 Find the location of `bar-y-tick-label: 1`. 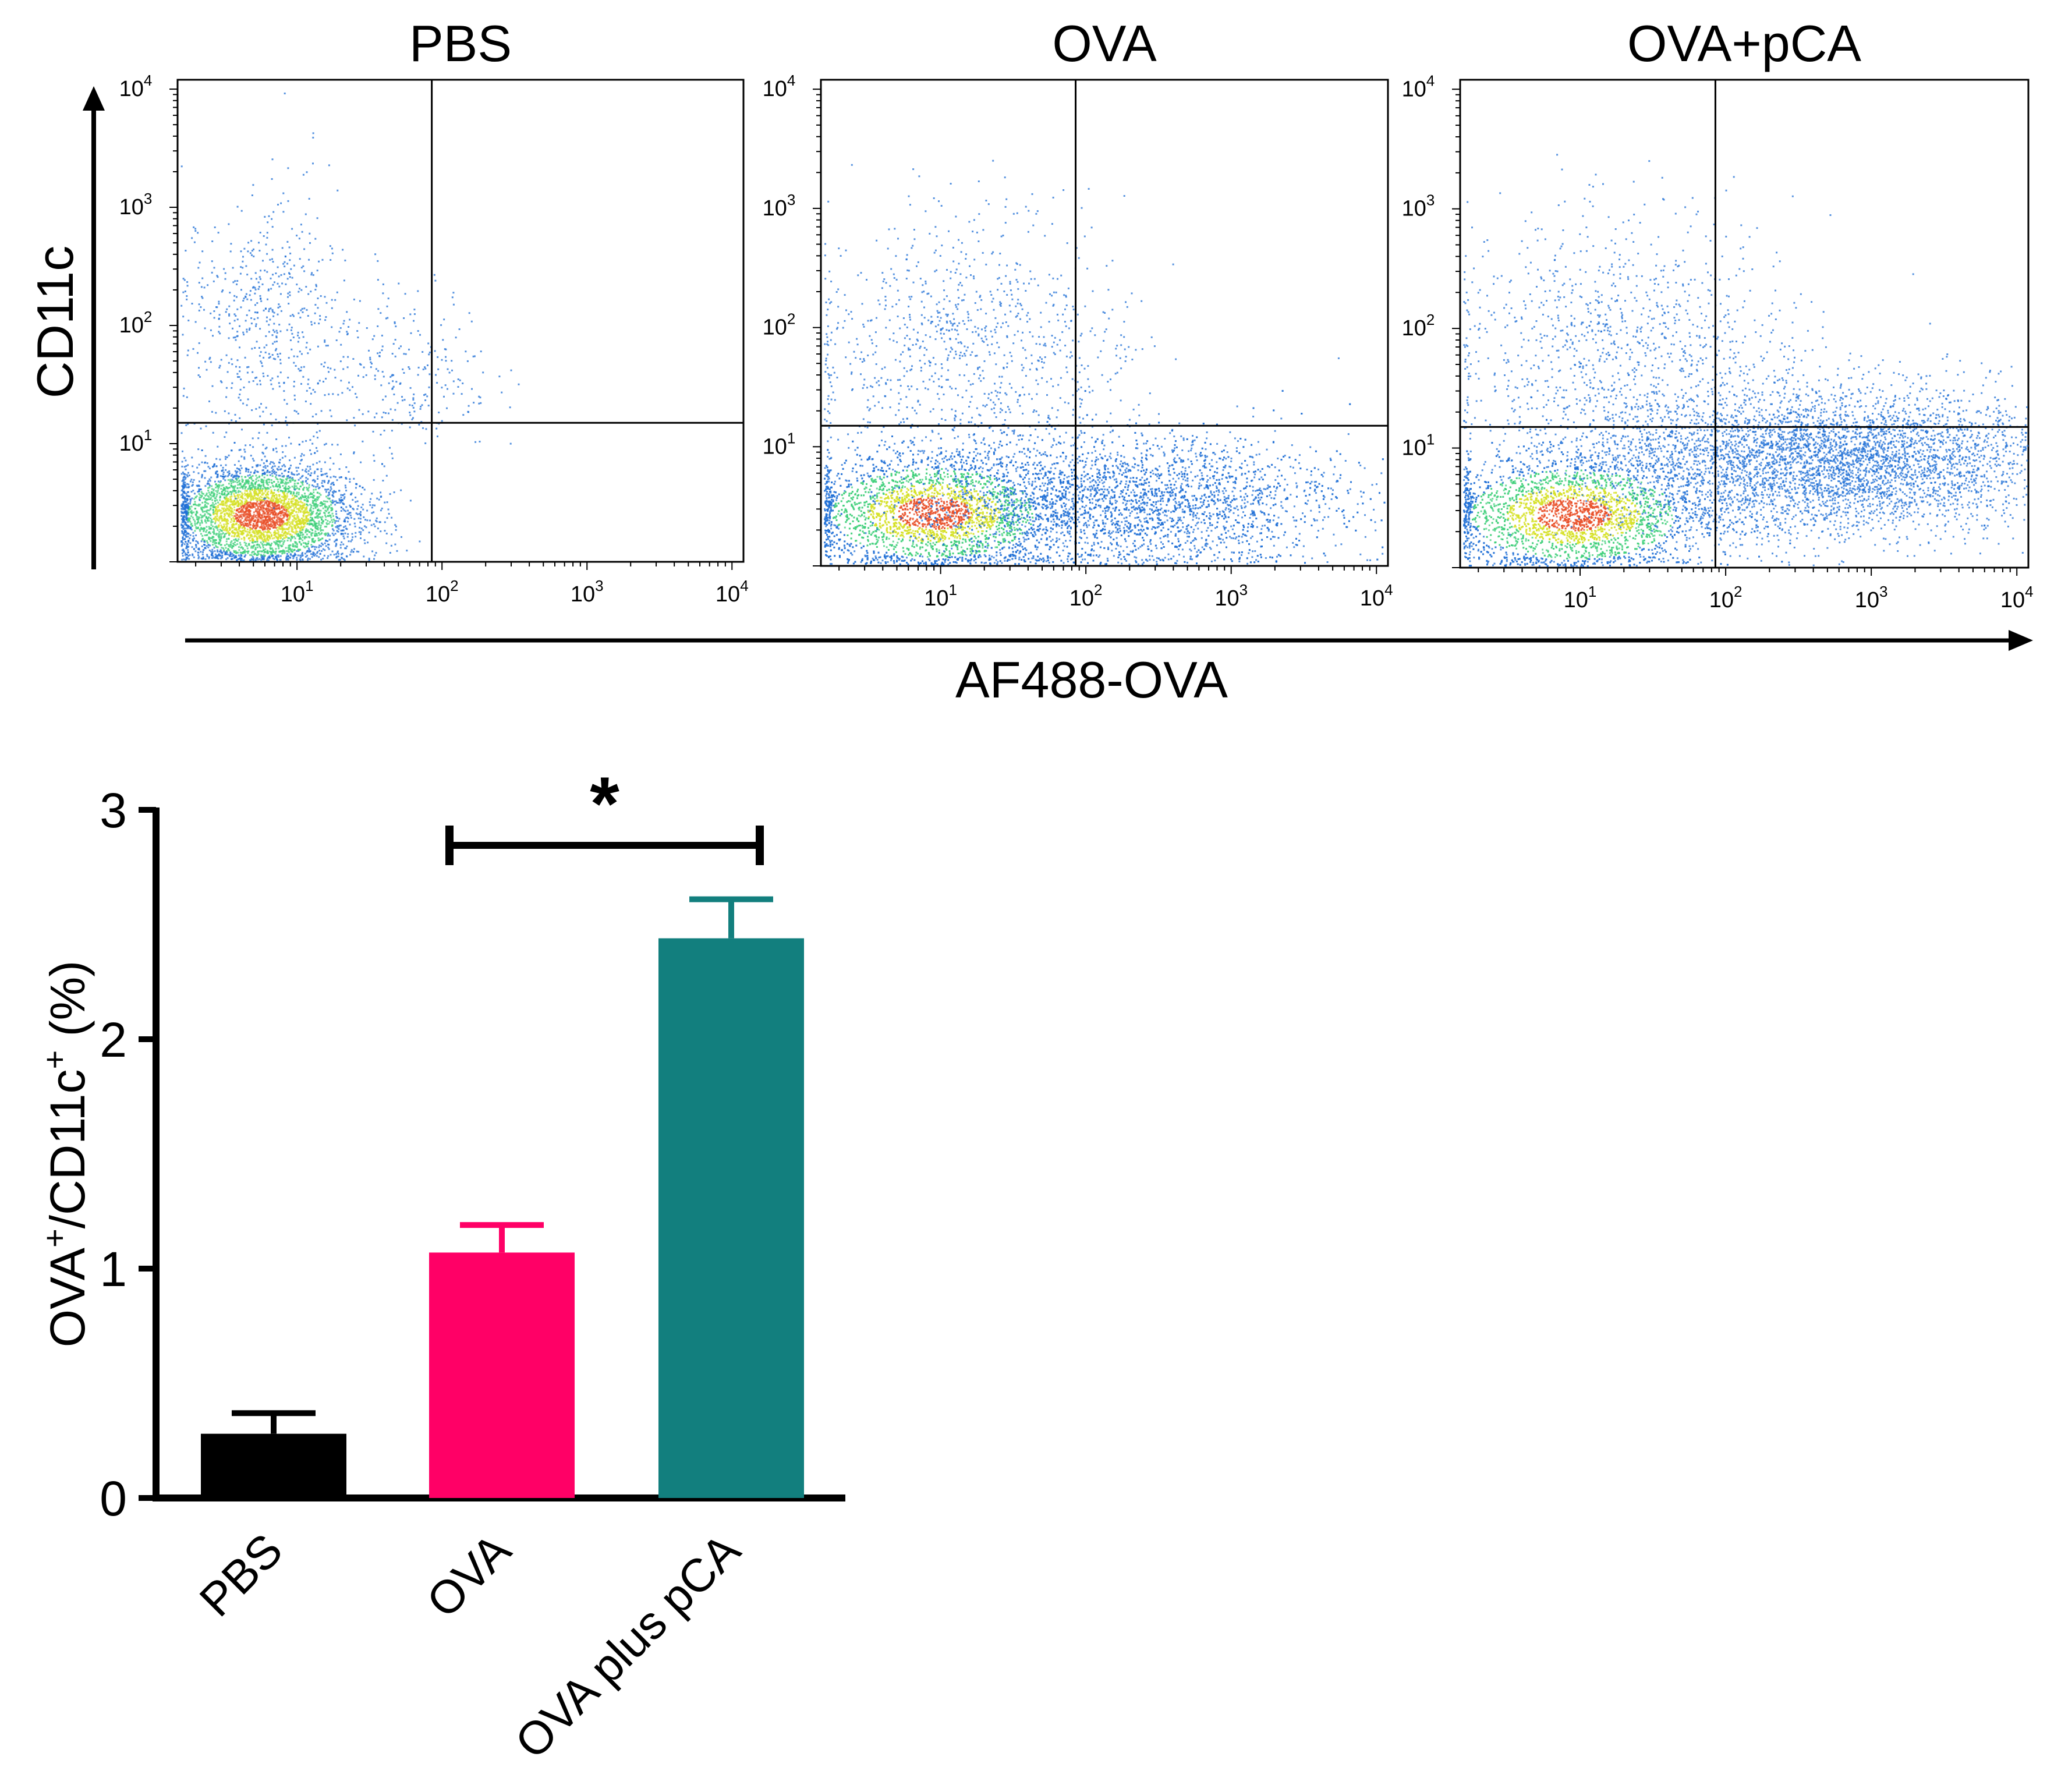

bar-y-tick-label: 1 is located at coordinates (113, 1269).